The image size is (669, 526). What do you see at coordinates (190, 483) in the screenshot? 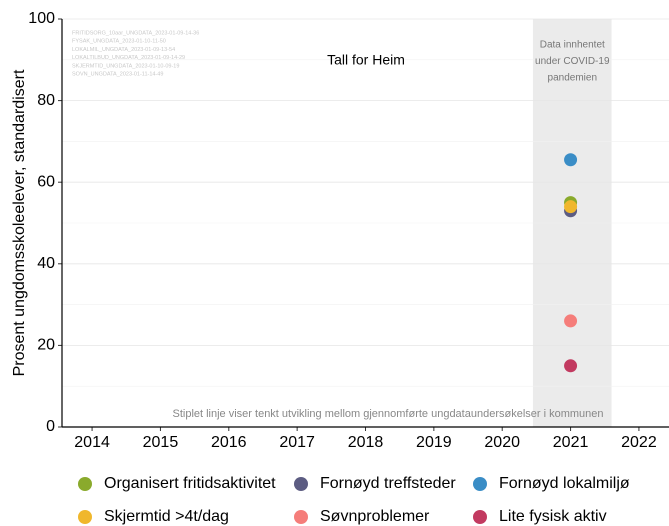
I see `legend-label: Organisert fritidsaktivitet` at bounding box center [190, 483].